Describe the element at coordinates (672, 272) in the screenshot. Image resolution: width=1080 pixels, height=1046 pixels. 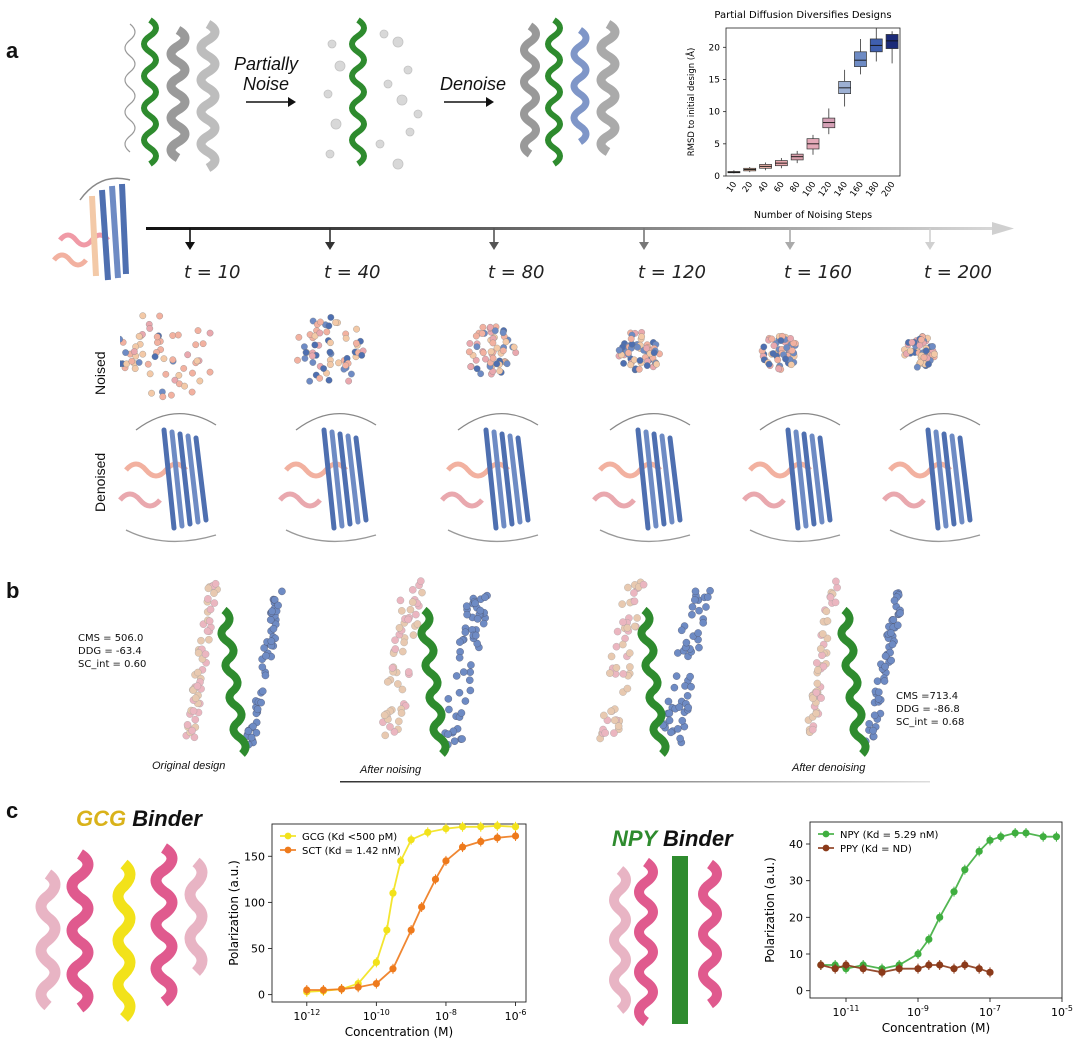
I see `timestep-label: t = 120` at that location.